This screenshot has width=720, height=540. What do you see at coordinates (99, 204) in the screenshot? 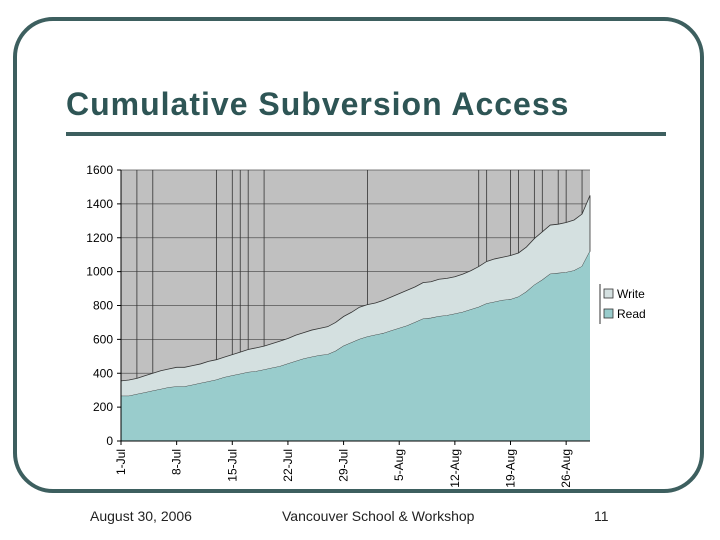
I see `y-tick-label: 1400` at bounding box center [99, 204].